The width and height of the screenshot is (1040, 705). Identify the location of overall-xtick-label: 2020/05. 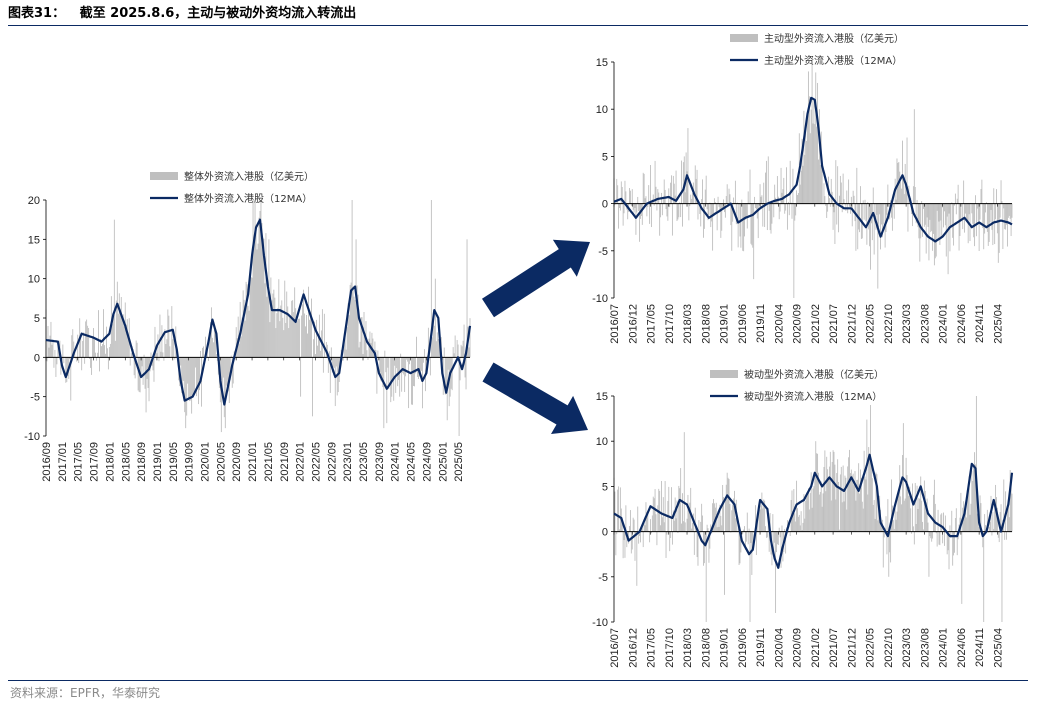
(221, 462).